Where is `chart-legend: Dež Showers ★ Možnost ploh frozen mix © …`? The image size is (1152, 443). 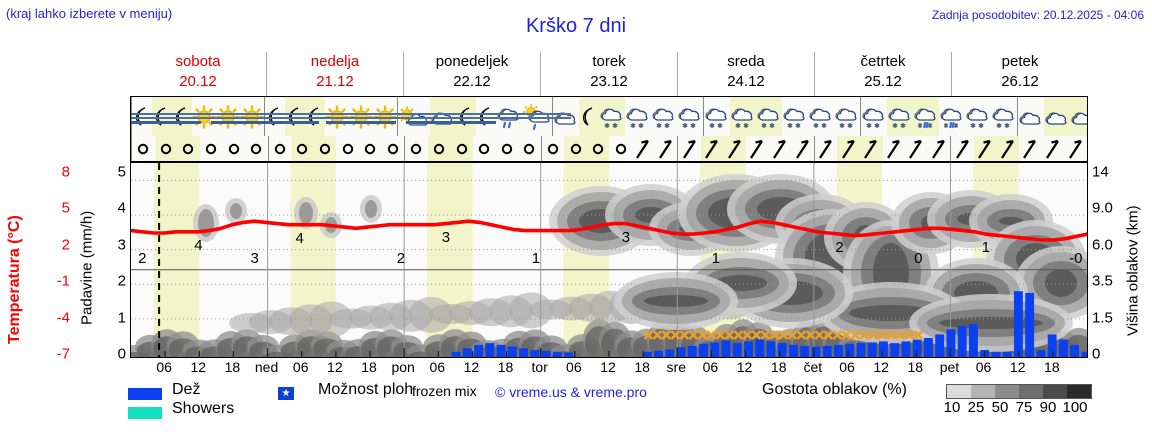
chart-legend: Dež Showers ★ Možnost ploh frozen mix © … is located at coordinates (576, 412).